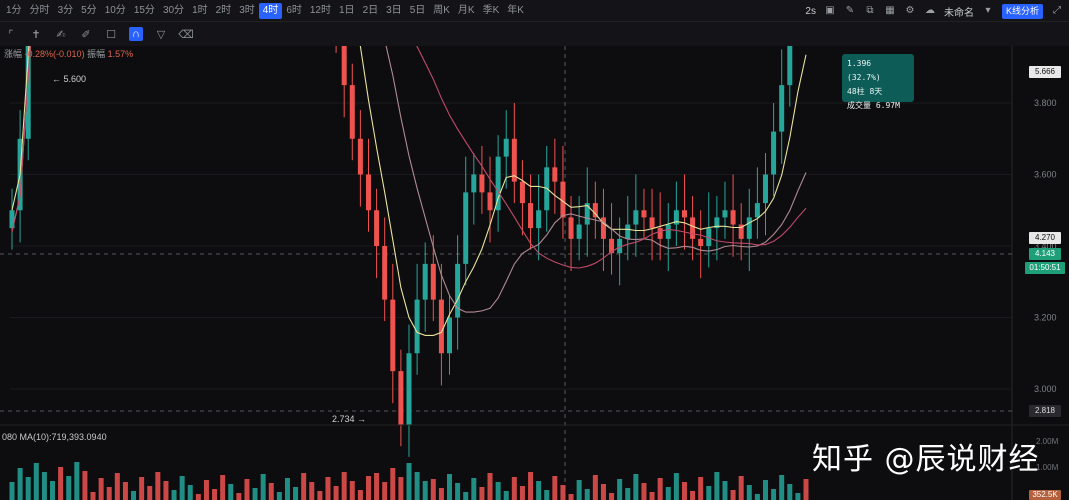 This screenshot has height=500, width=1069. Describe the element at coordinates (370, 10) in the screenshot. I see `interval-tab: 2日` at that location.